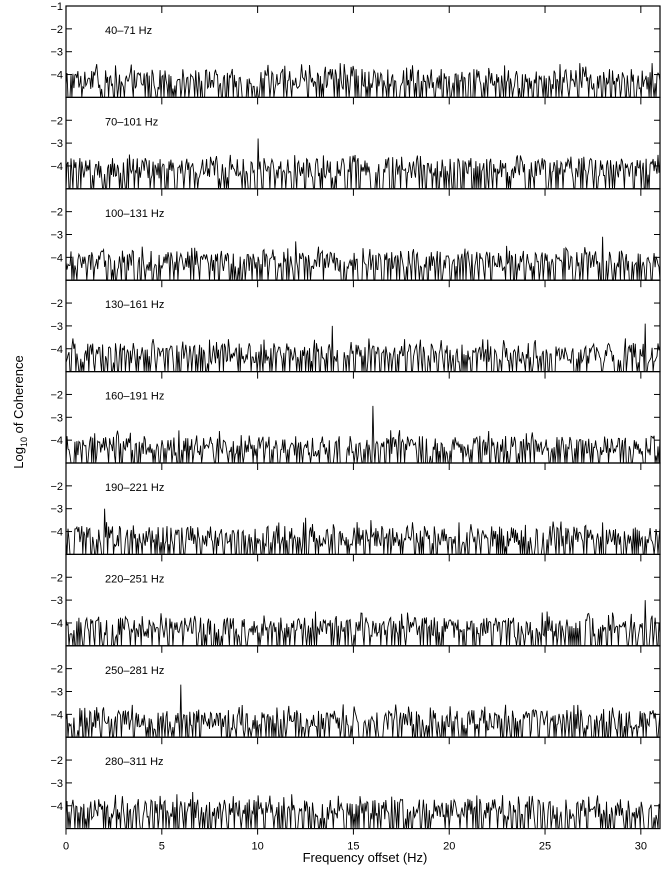  I want to click on x-tick-label: 20, so click(449, 847).